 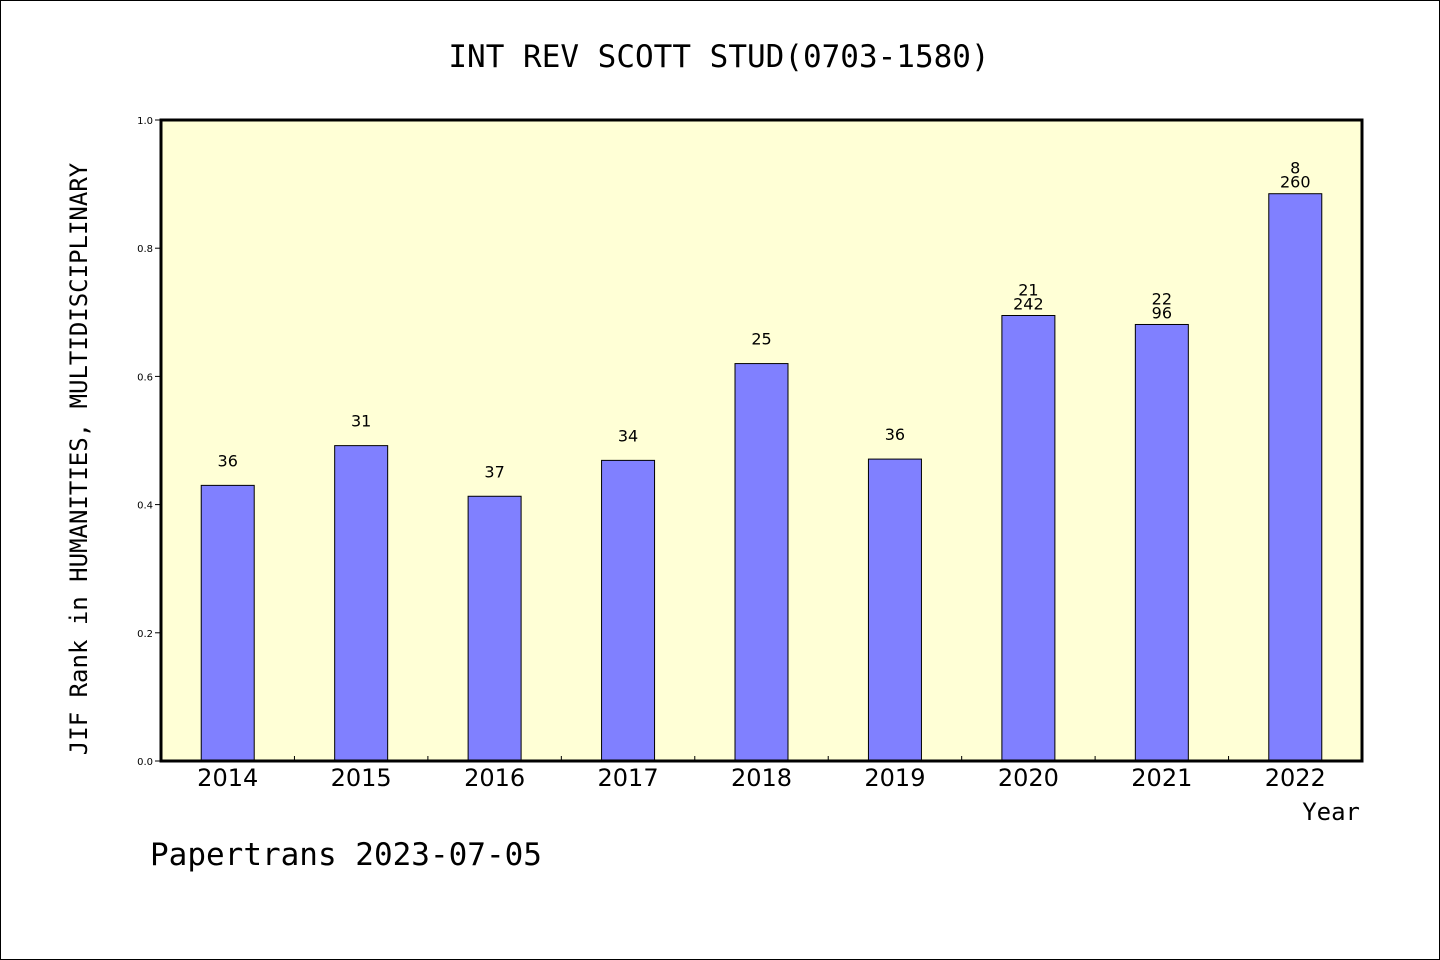 I want to click on x-tick-label-2017: 2017, so click(x=628, y=778).